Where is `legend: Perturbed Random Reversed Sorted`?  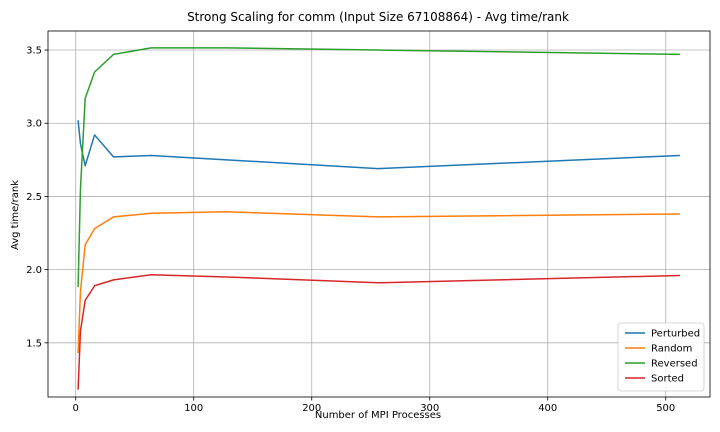 legend: Perturbed Random Reversed Sorted is located at coordinates (661, 357).